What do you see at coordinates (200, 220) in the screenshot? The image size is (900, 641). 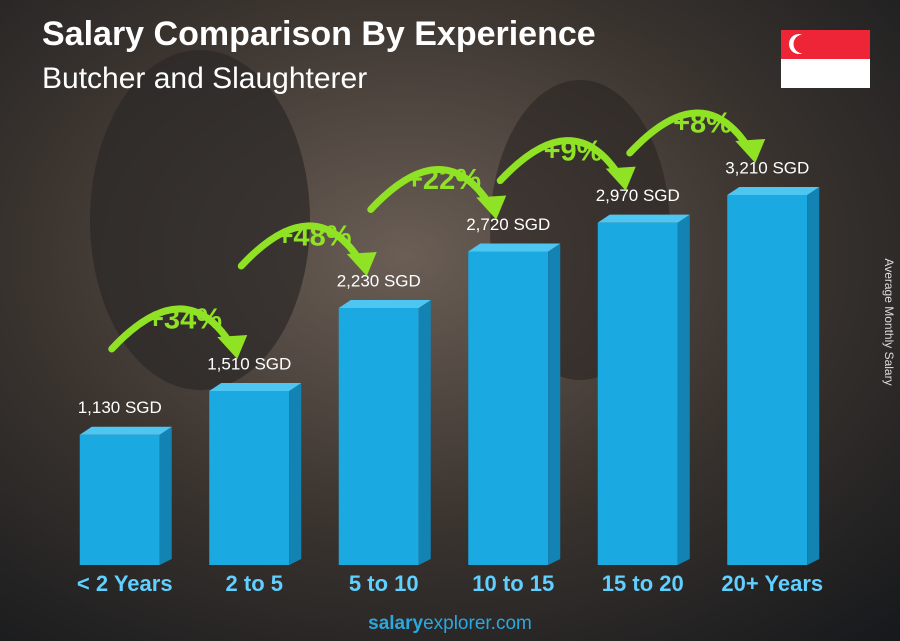 I see `background-shape` at bounding box center [200, 220].